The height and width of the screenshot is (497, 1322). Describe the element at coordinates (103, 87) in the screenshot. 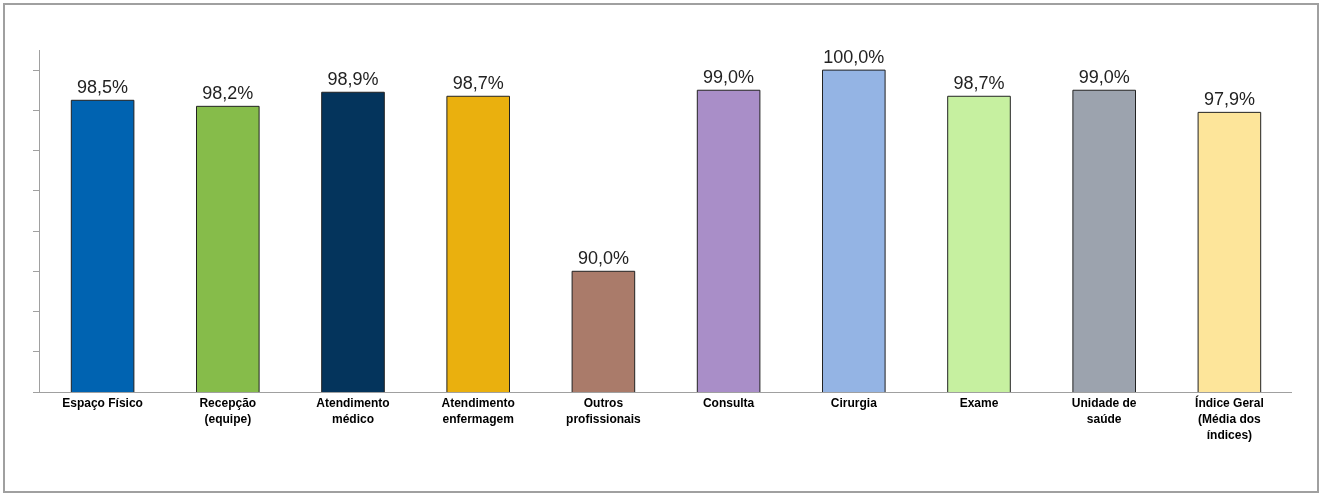

I see `data-label: 98,5%` at that location.